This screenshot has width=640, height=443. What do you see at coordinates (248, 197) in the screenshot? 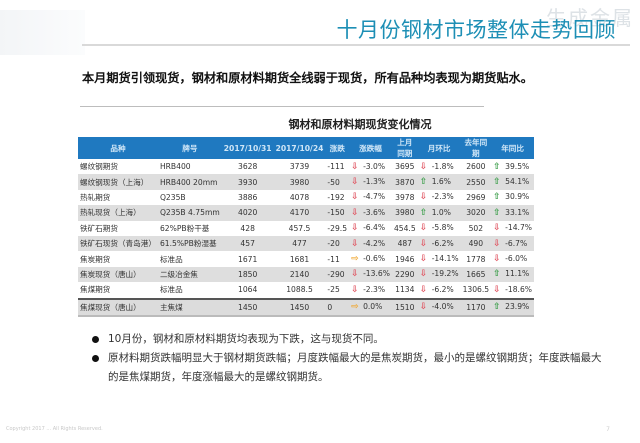
I see `cell-price-1031: 3886` at bounding box center [248, 197].